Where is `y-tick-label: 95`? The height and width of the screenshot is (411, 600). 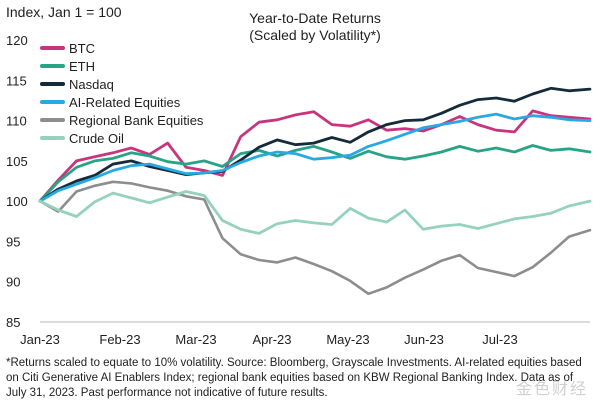
y-tick-label: 95 is located at coordinates (13, 241).